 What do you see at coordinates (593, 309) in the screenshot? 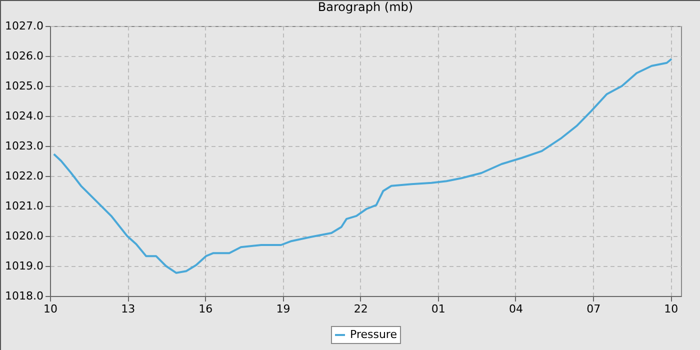
I see `x-tick-label: 07` at bounding box center [593, 309].